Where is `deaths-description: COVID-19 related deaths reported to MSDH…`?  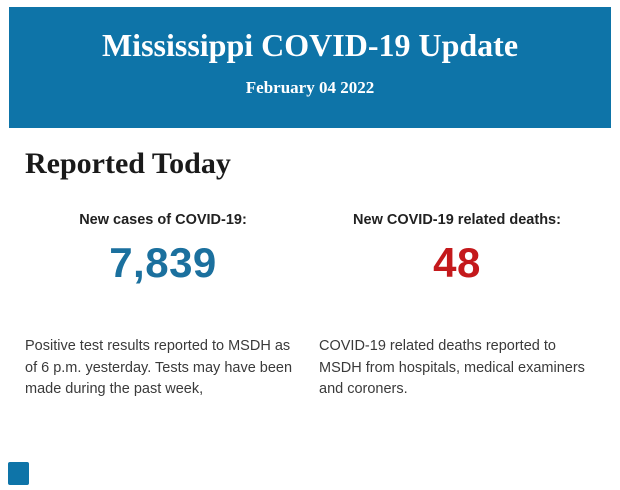 deaths-description: COVID-19 related deaths reported to MSDH… is located at coordinates (452, 368).